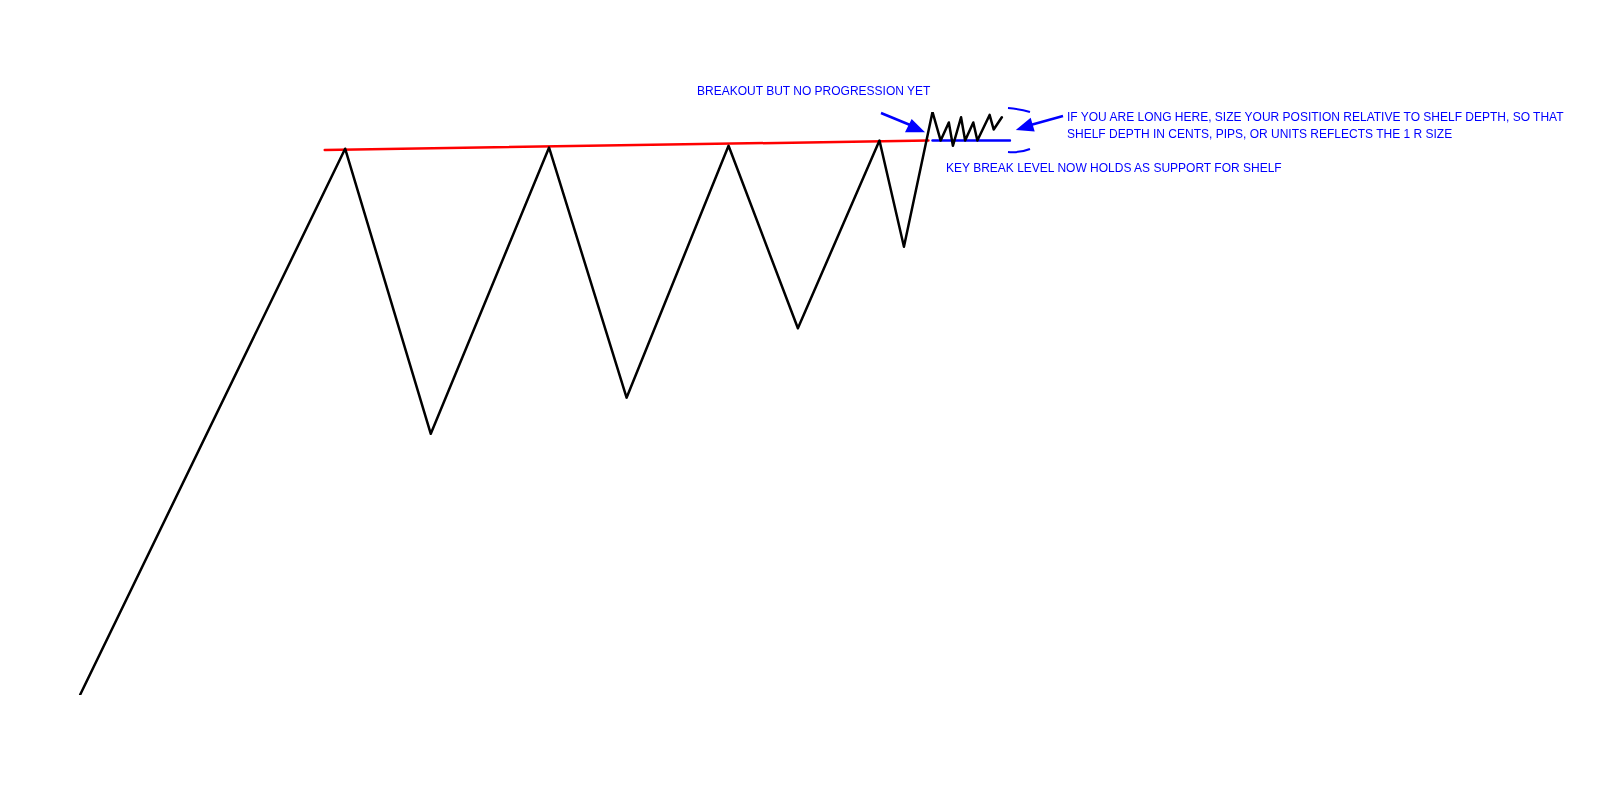 The height and width of the screenshot is (796, 1600). What do you see at coordinates (1316, 126) in the screenshot?
I see `text: IF YOU ARE LONG HERE, SIZE YOUR POSITION RELATIVE TO SHELF DEPTH, SO THAT SHELF DEPTH IN CENTS, PIPS, OR UNITS REFLECTS THE 1 R SIZE` at bounding box center [1316, 126].